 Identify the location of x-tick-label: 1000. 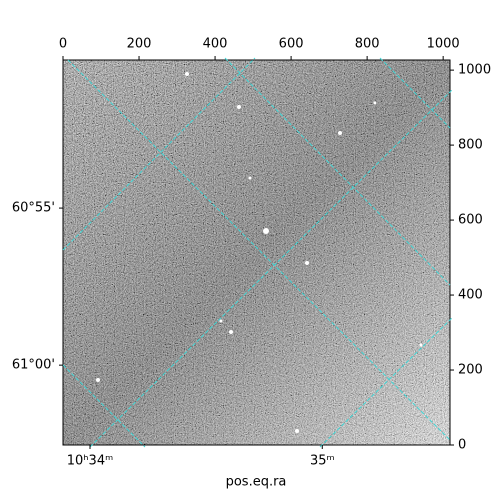
(443, 44).